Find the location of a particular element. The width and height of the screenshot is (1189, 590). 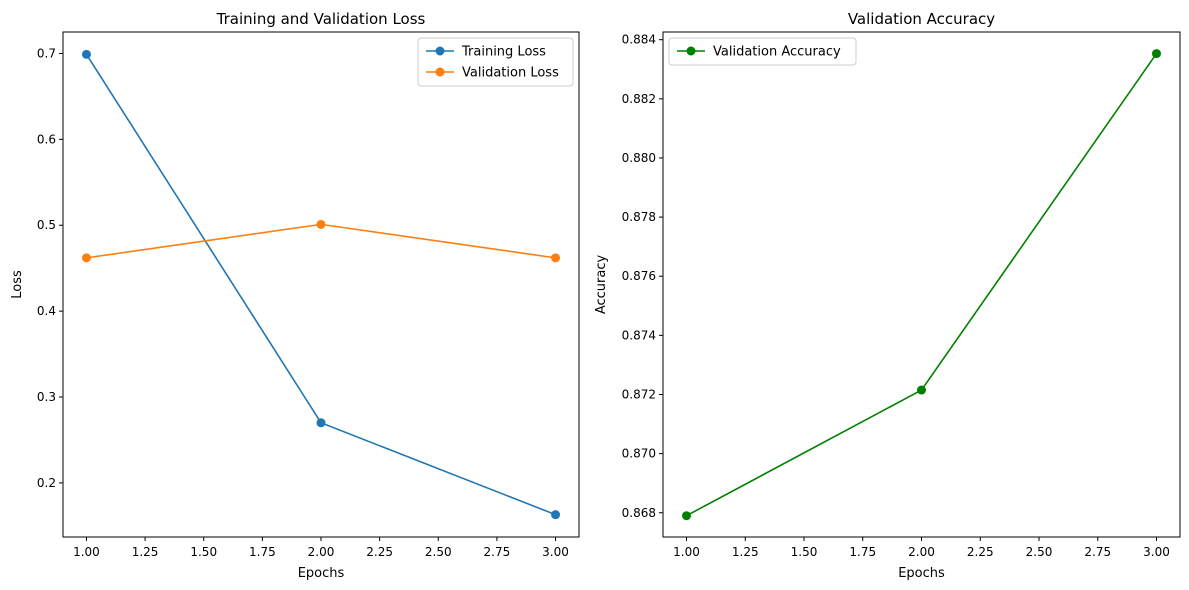

y-tick-label: 0.868 is located at coordinates (639, 513).